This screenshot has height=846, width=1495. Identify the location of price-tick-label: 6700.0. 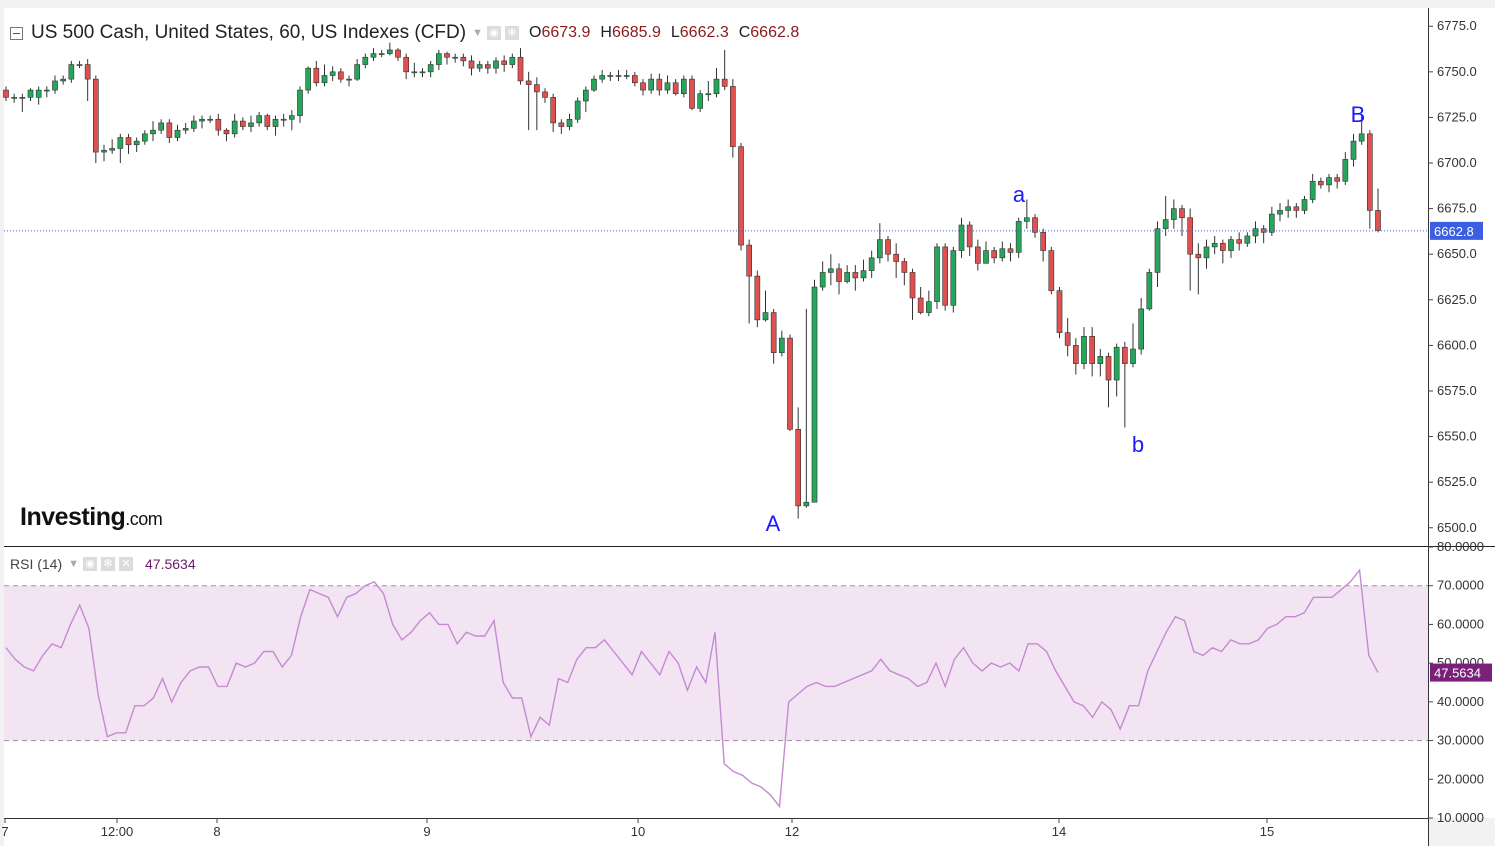
(1457, 162).